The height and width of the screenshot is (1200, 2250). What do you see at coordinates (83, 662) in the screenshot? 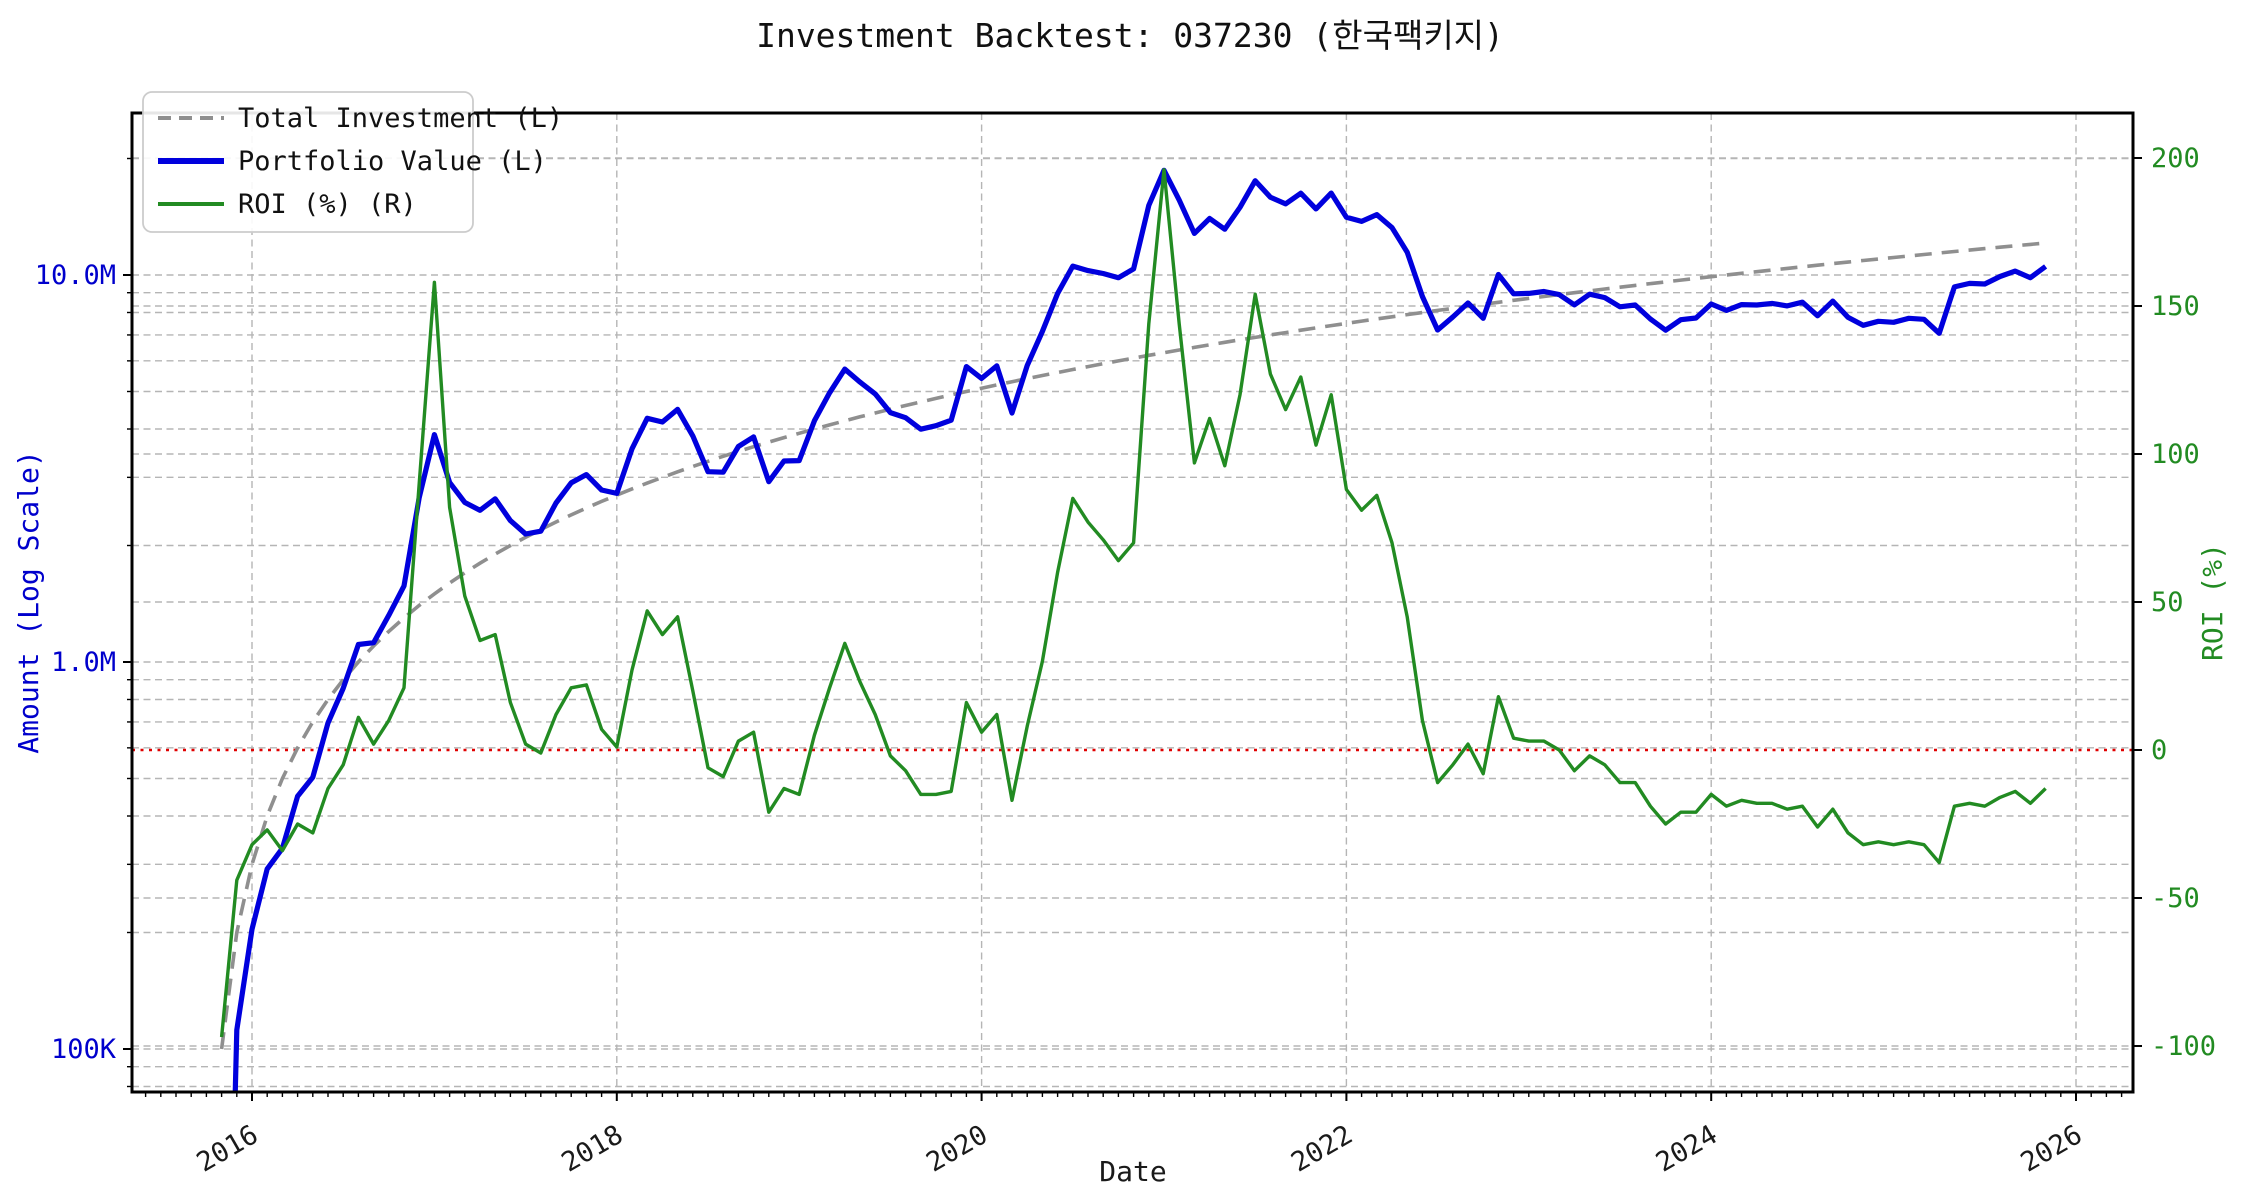
I see `y-left-tick-label: 1.0M` at bounding box center [83, 662].